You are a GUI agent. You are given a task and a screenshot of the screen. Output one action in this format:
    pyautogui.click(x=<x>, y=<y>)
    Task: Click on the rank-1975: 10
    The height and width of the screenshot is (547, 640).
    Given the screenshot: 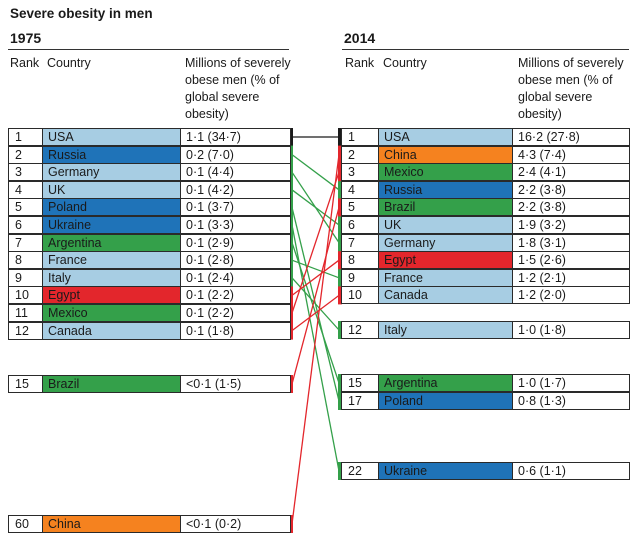 What is the action you would take?
    pyautogui.click(x=25, y=295)
    